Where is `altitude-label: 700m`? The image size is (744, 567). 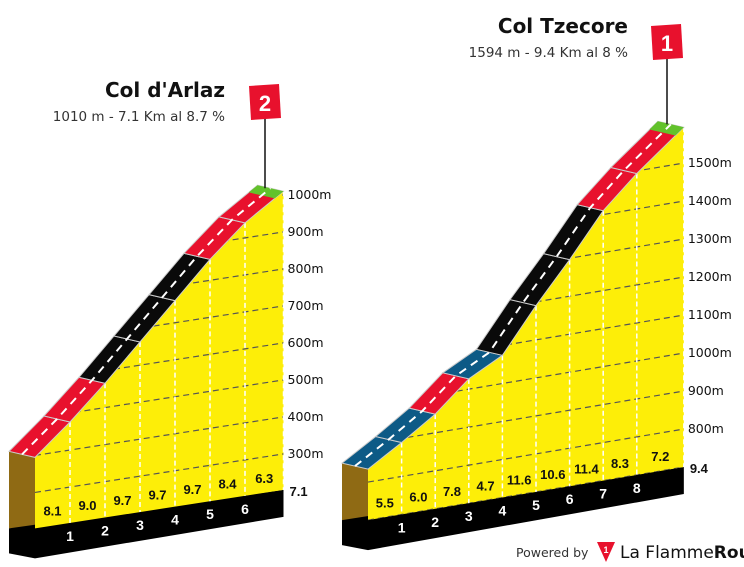
altitude-label: 700m is located at coordinates (306, 305).